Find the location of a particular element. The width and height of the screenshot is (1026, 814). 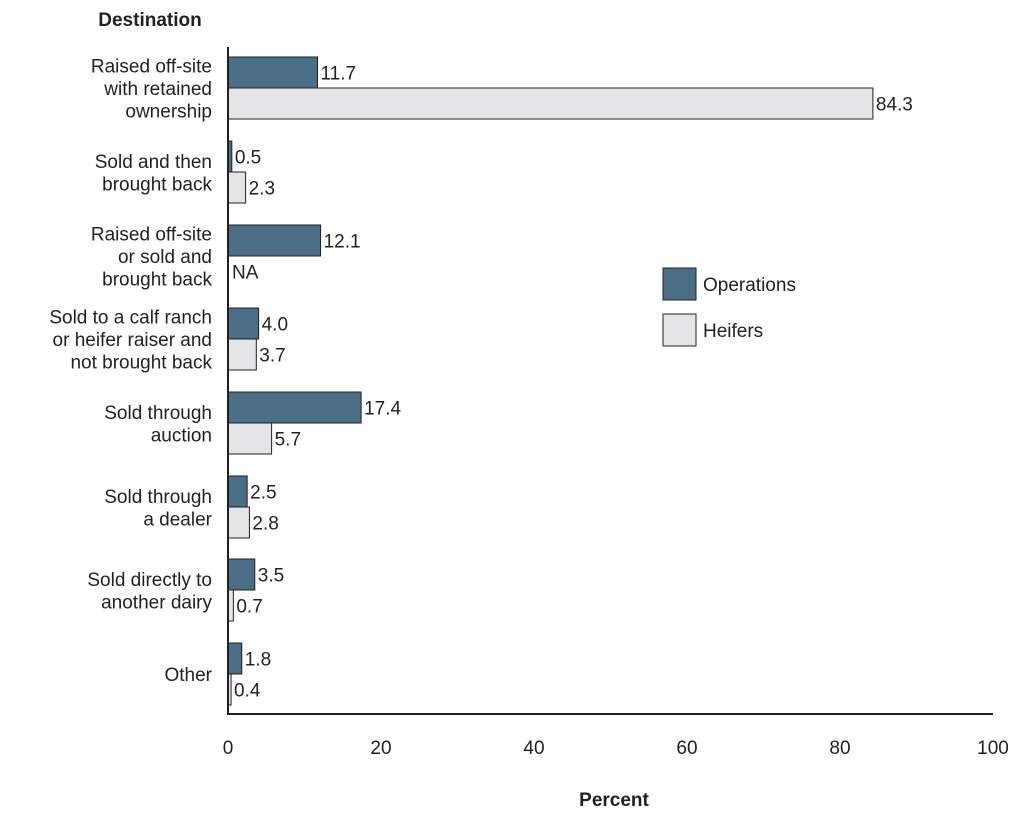

y-axis-title: Destination is located at coordinates (149, 20).